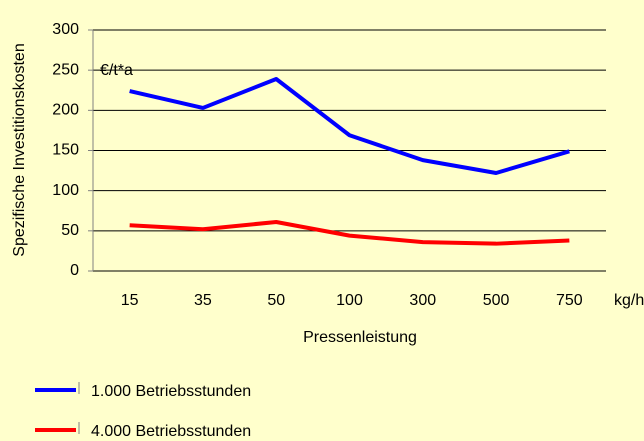  What do you see at coordinates (65, 190) in the screenshot?
I see `y-tick-label: 100` at bounding box center [65, 190].